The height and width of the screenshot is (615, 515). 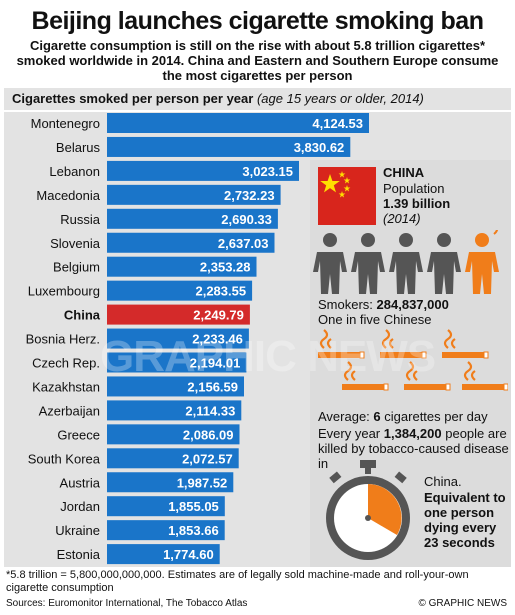 What do you see at coordinates (207, 458) in the screenshot?
I see `value-label: 2,072.57` at bounding box center [207, 458].